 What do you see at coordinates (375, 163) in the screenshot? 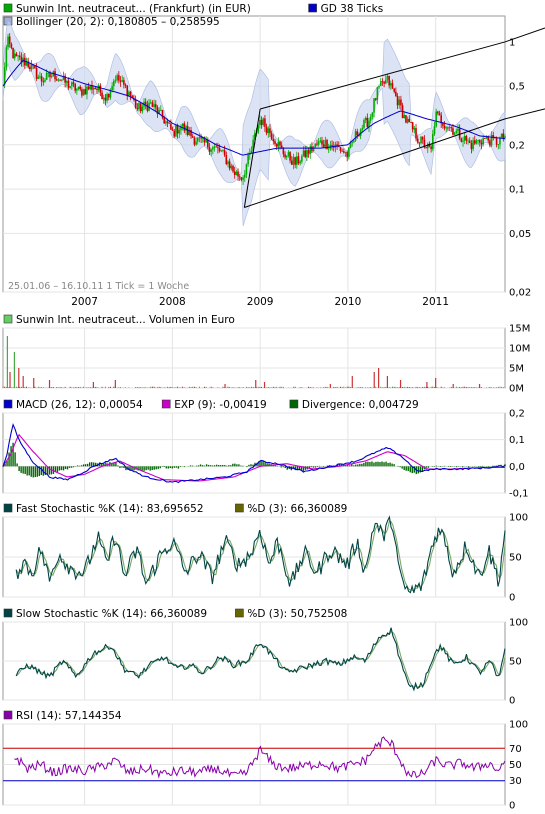
I see `channel-lower-line` at bounding box center [375, 163].